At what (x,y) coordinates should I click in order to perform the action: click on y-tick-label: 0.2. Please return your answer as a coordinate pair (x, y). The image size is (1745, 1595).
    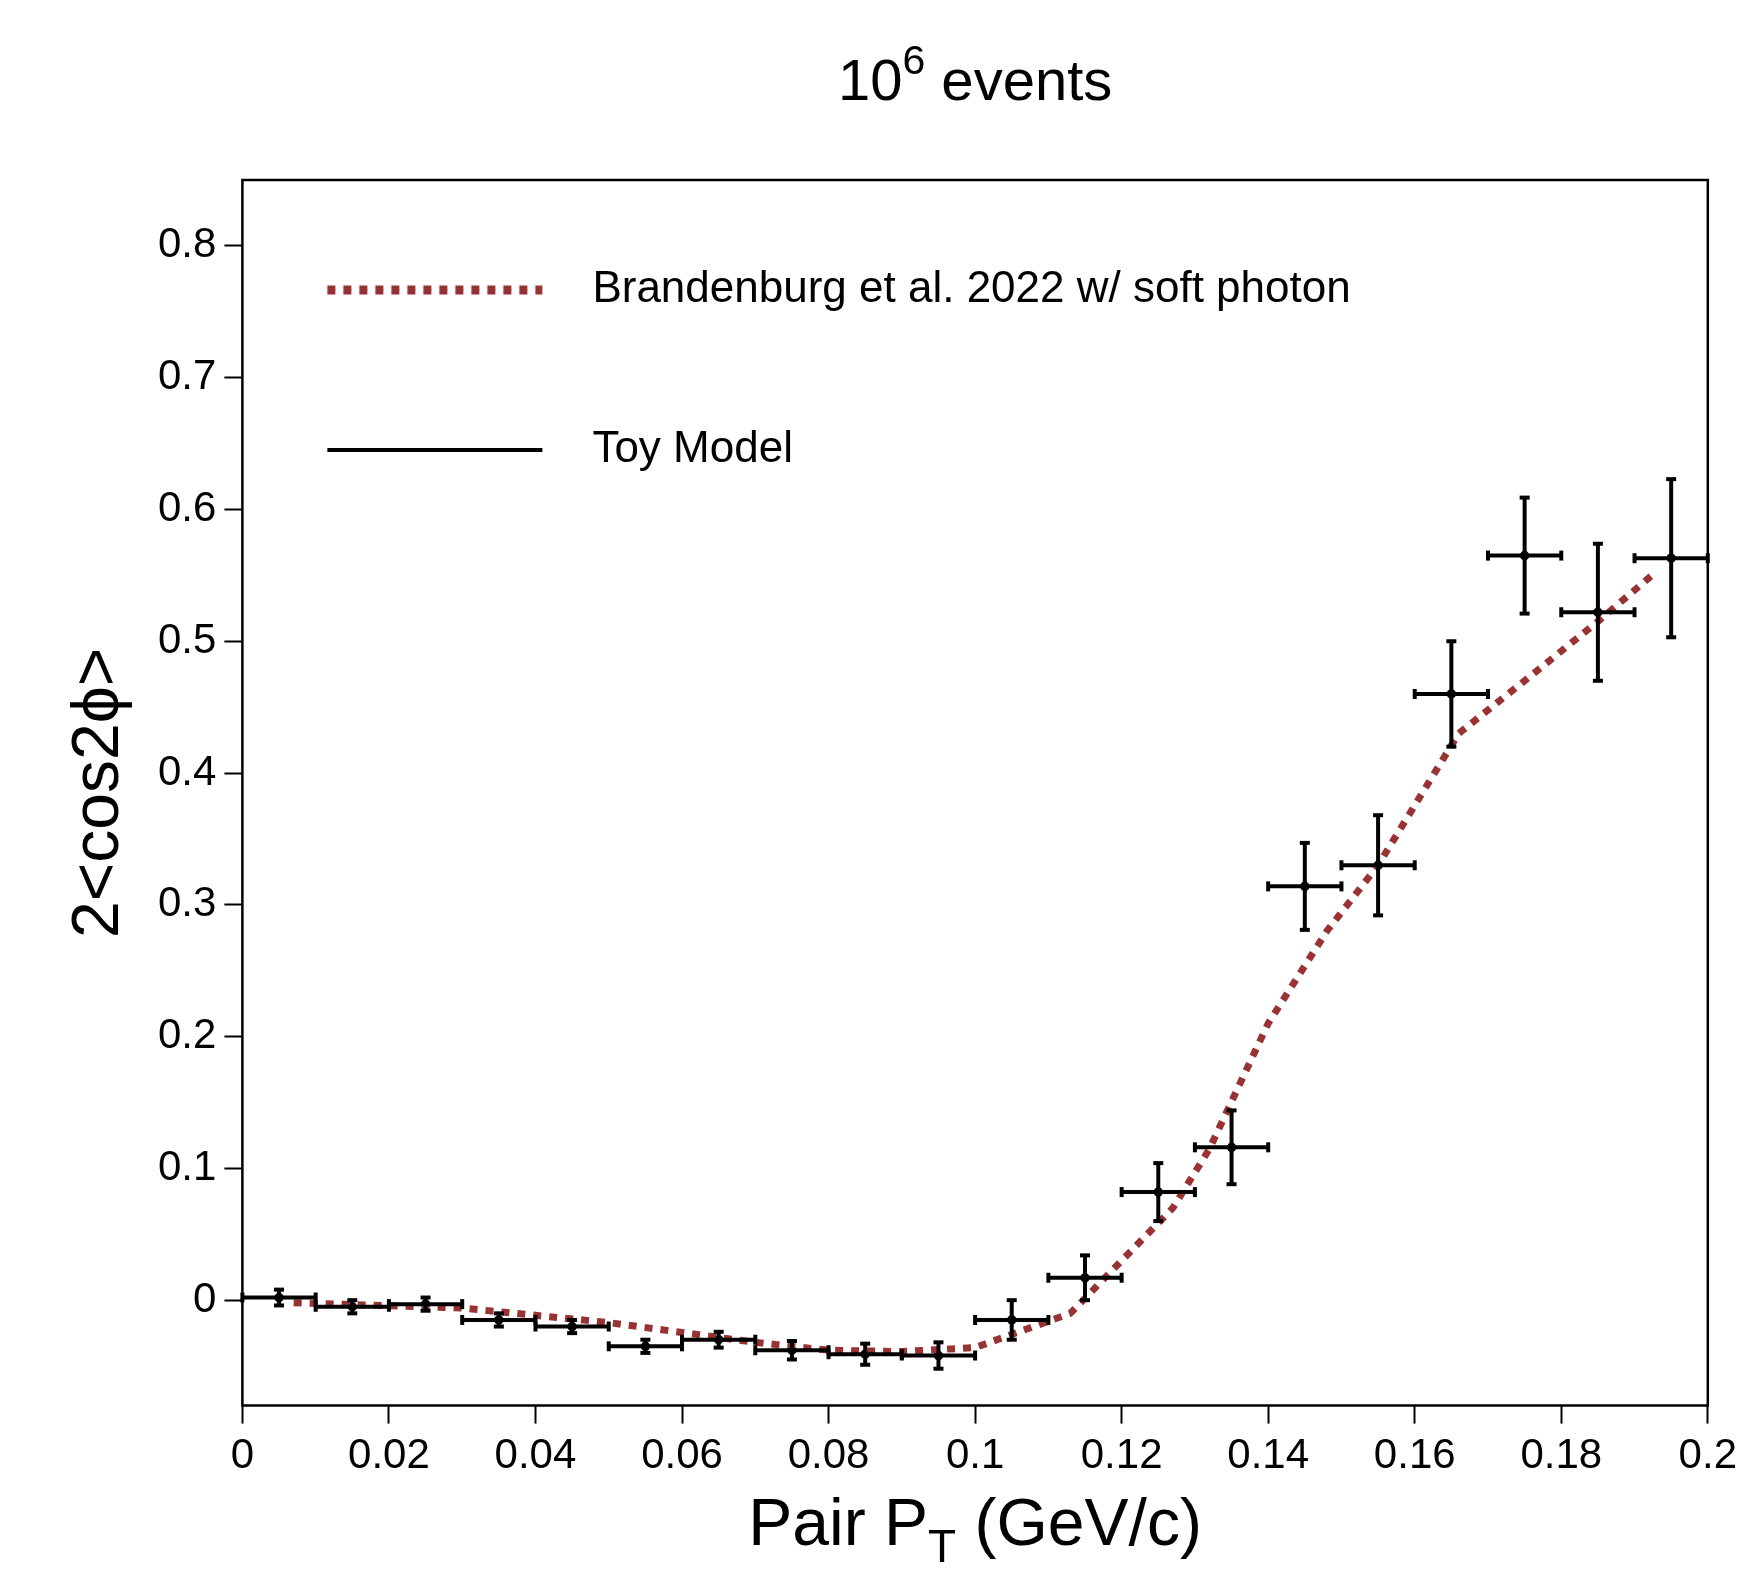
    Looking at the image, I should click on (187, 1034).